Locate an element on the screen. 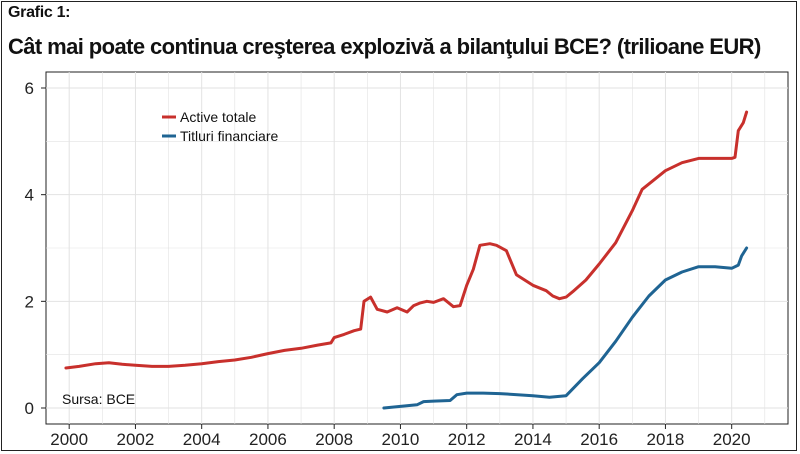 The image size is (800, 454). x-tick-label: 2012 is located at coordinates (467, 439).